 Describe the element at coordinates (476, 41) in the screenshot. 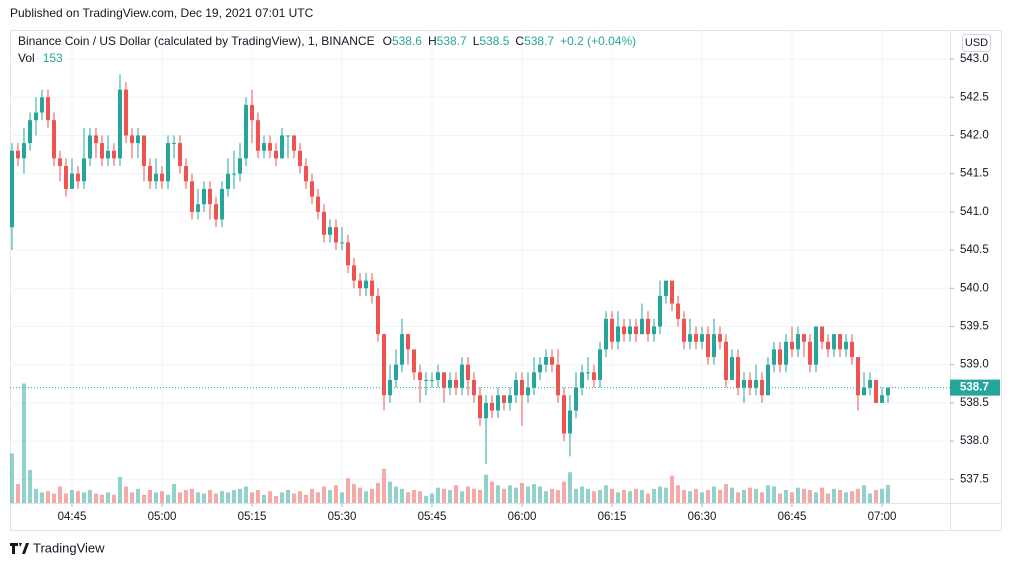

I see `l-label: L` at that location.